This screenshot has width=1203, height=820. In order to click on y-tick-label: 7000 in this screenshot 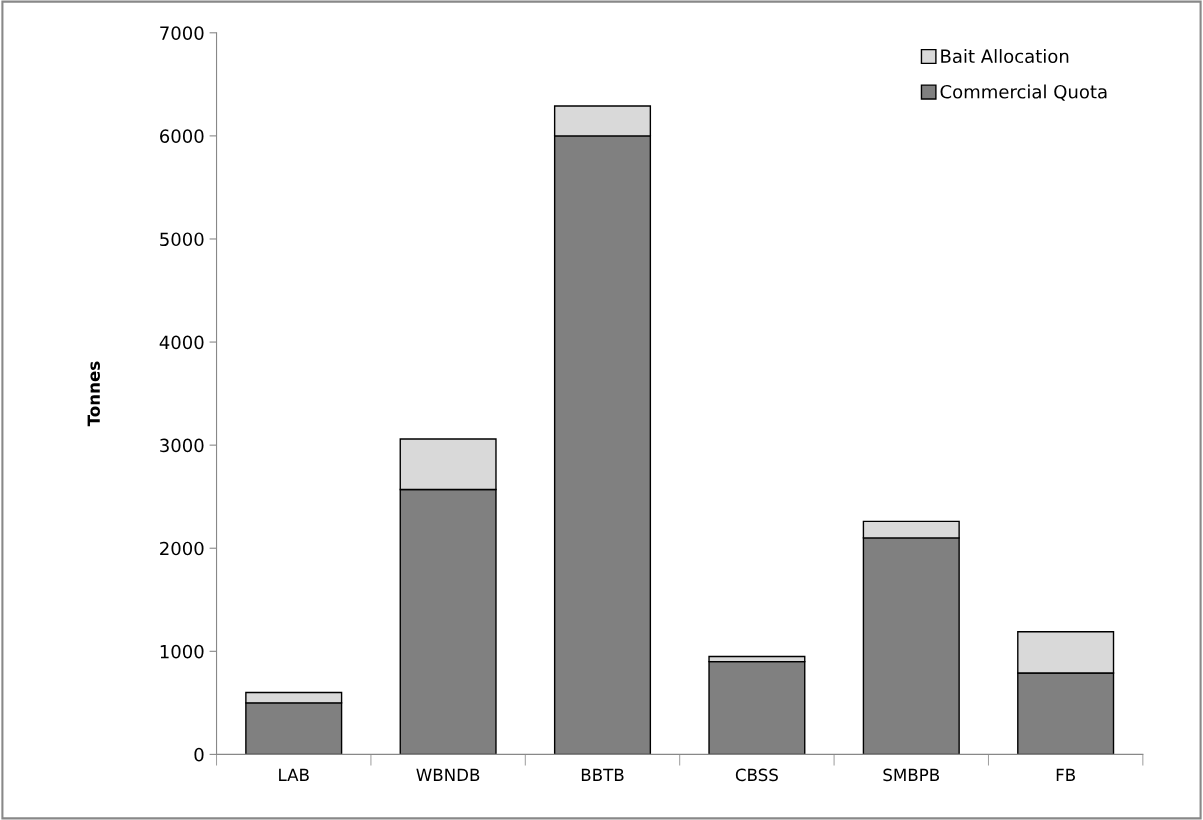, I will do `click(182, 33)`.